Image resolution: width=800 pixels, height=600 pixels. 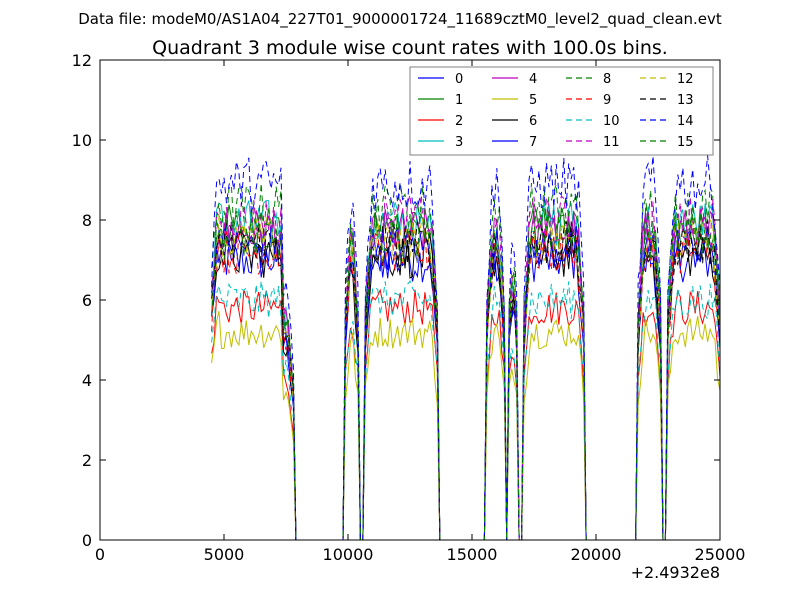 What do you see at coordinates (533, 142) in the screenshot?
I see `legend-label-7: 7` at bounding box center [533, 142].